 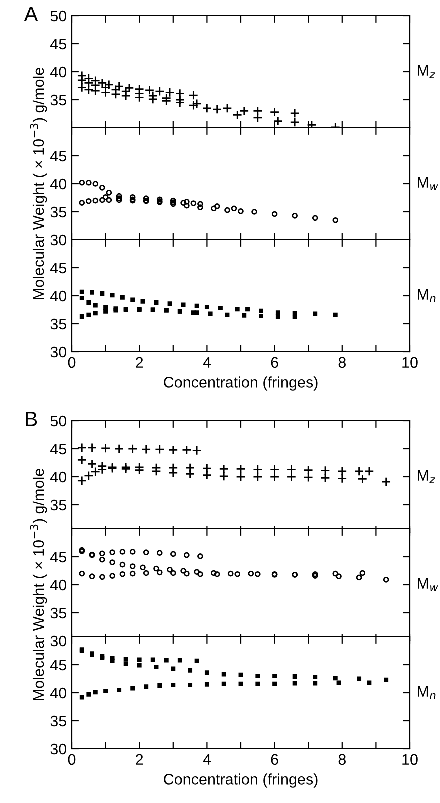 What do you see at coordinates (31, 14) in the screenshot?
I see `chart-title: A` at bounding box center [31, 14].